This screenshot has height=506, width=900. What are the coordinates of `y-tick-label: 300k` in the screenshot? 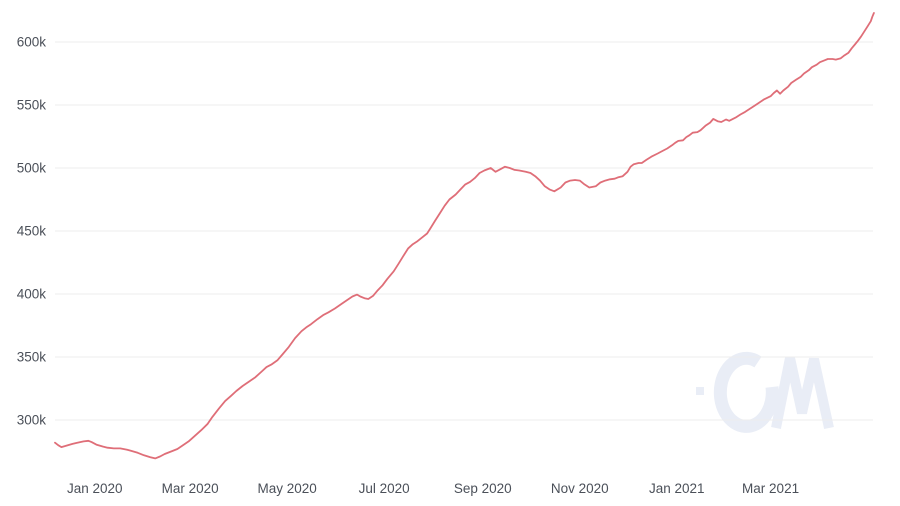 It's located at (32, 420).